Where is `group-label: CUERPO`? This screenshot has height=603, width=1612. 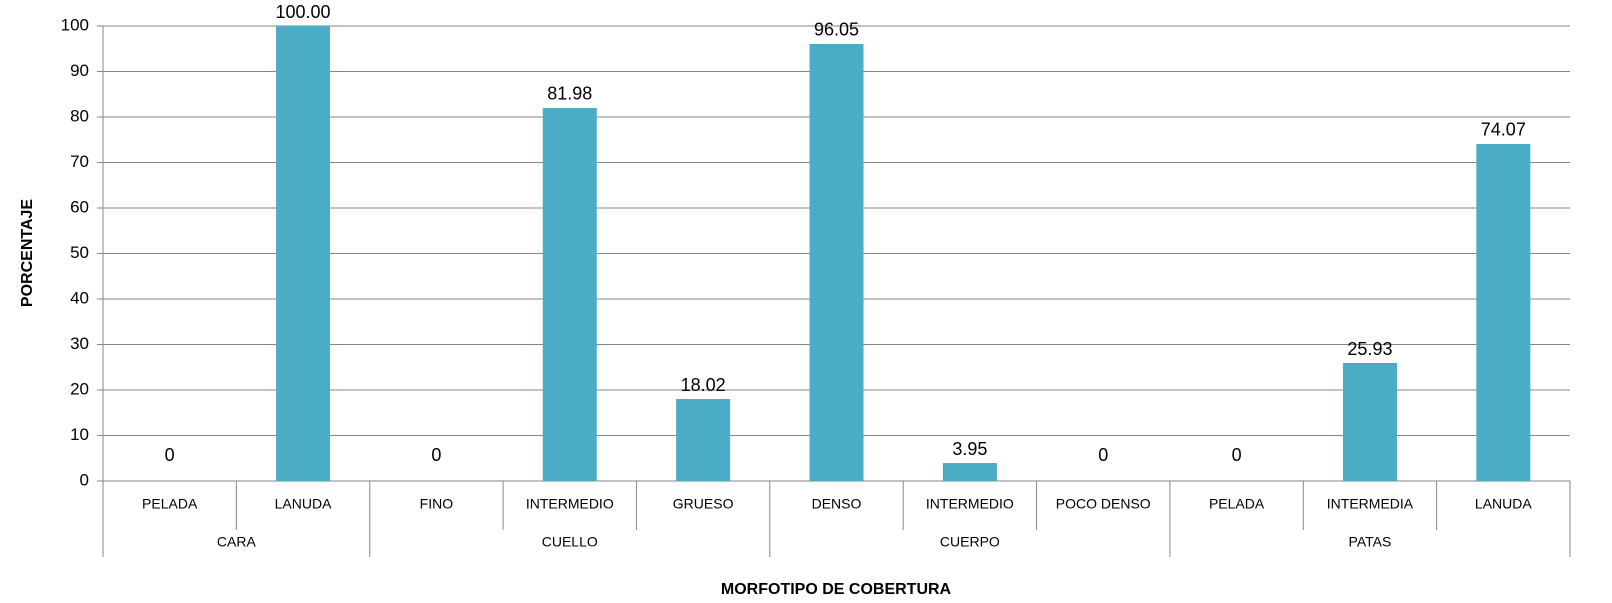
group-label: CUERPO is located at coordinates (970, 542).